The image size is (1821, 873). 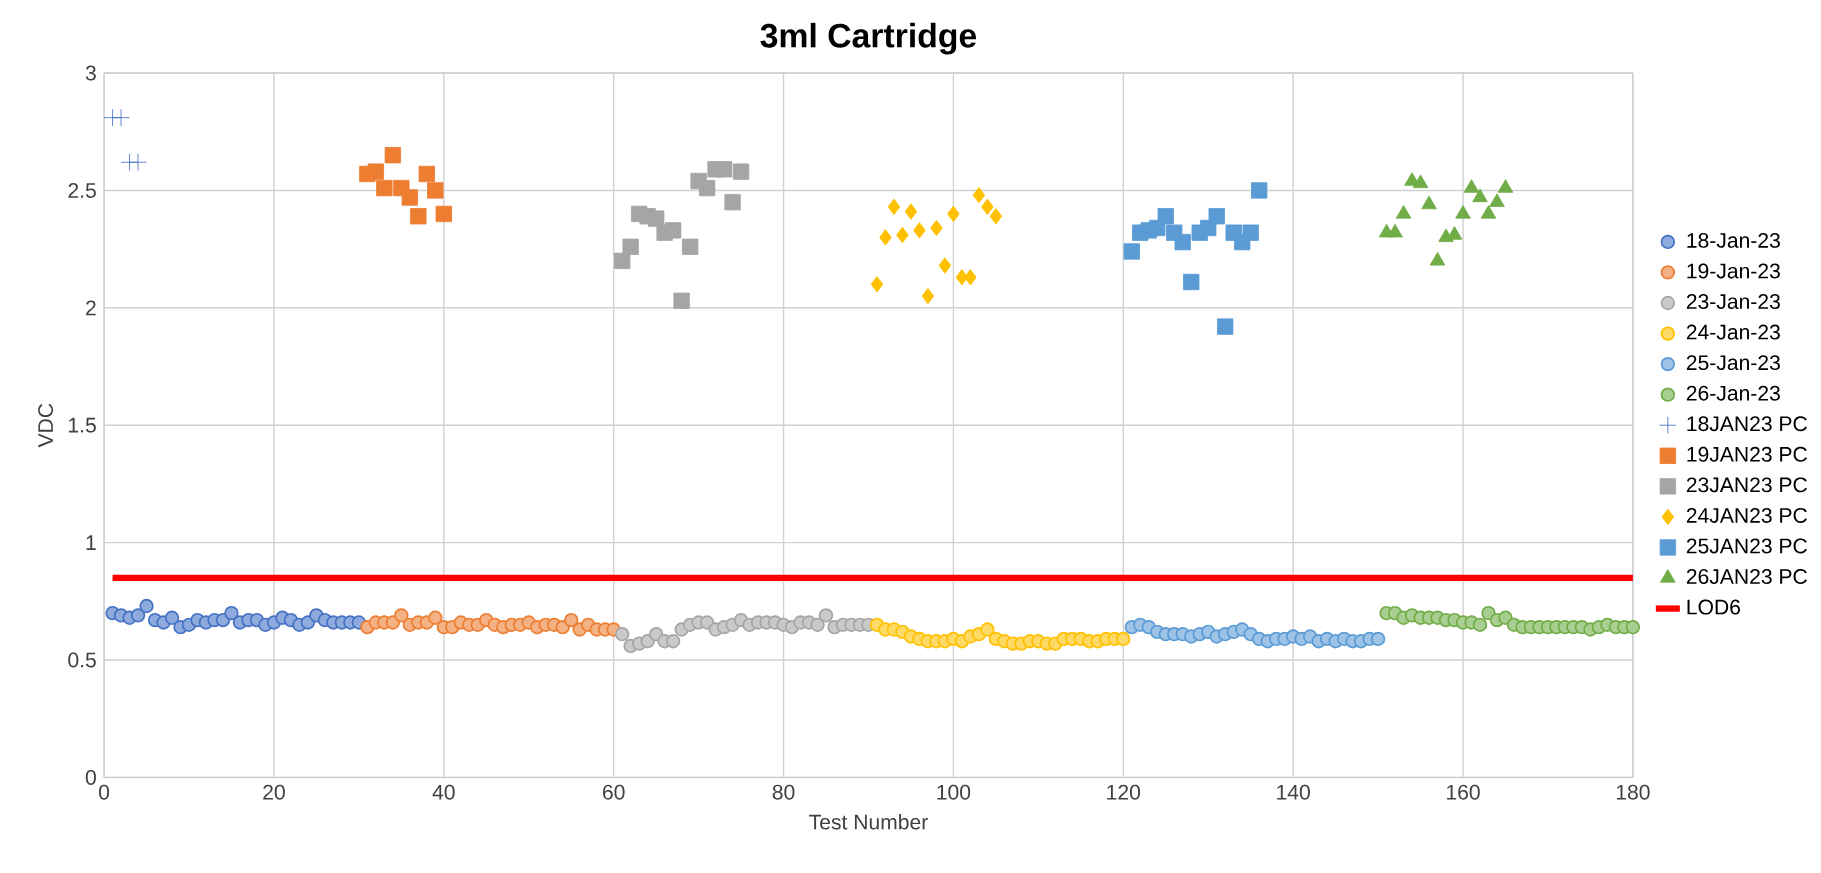 What do you see at coordinates (1463, 792) in the screenshot?
I see `x-tick-label: 160` at bounding box center [1463, 792].